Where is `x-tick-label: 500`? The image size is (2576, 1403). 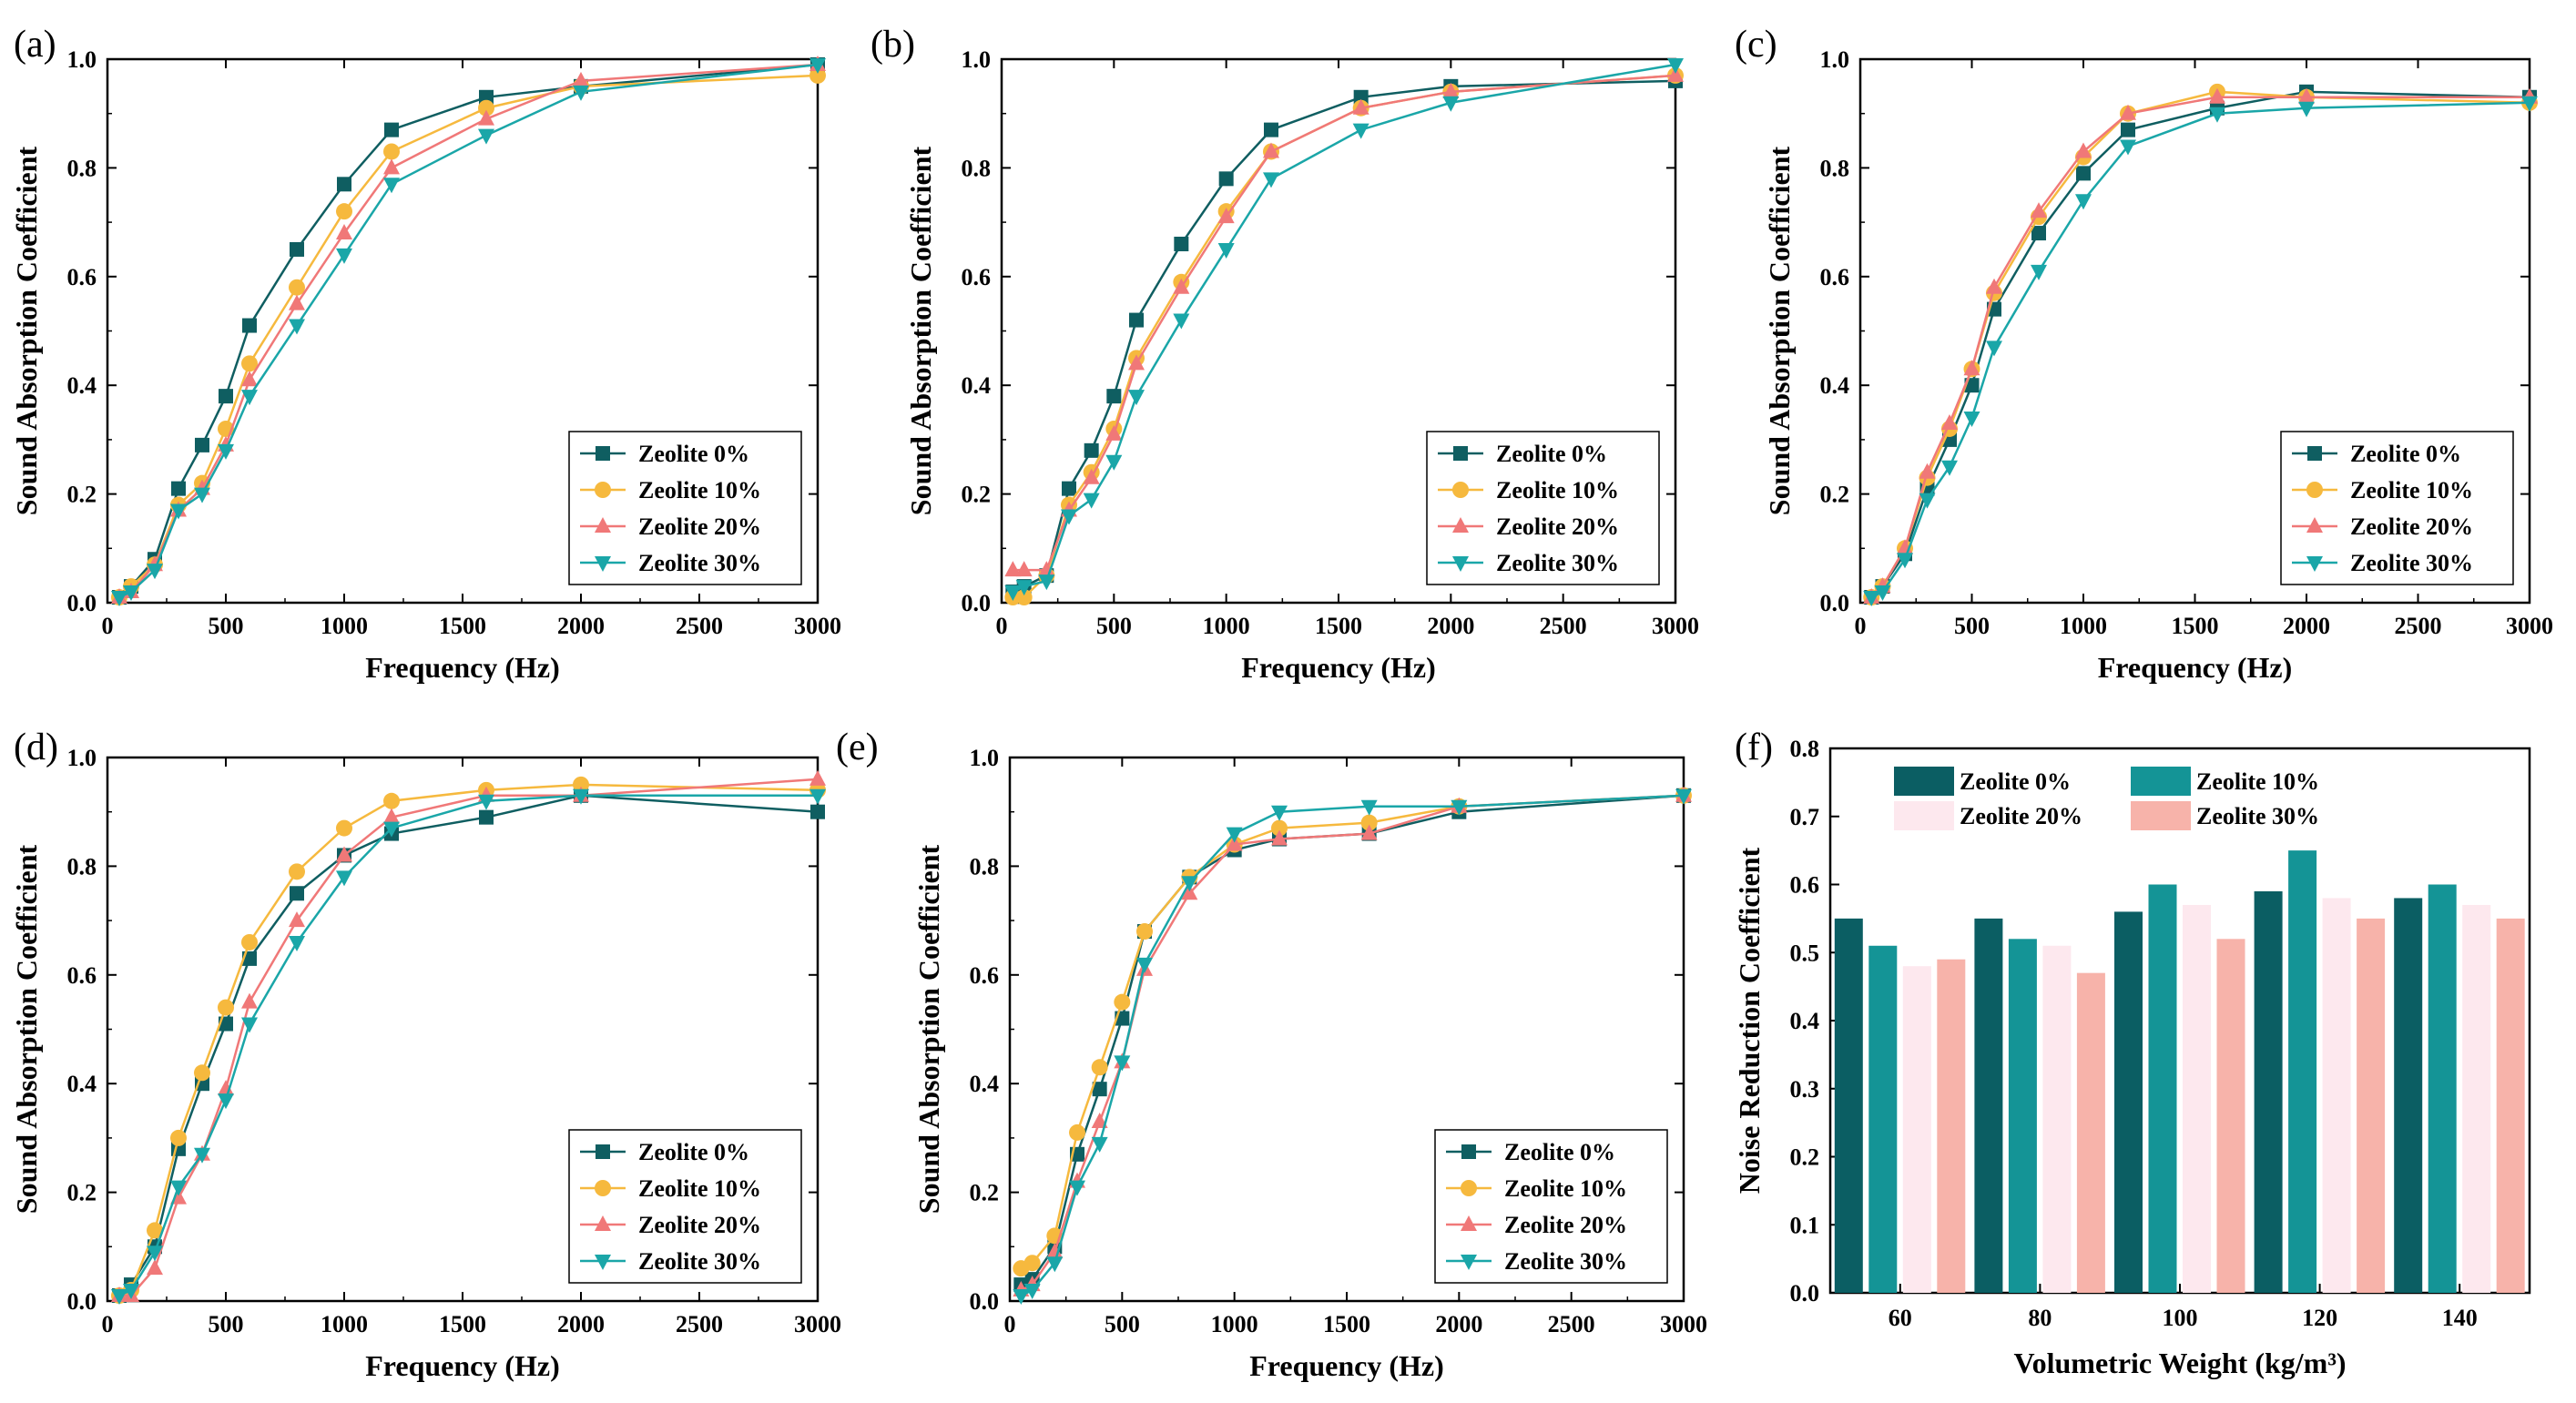
x-tick-label: 500 is located at coordinates (1972, 626).